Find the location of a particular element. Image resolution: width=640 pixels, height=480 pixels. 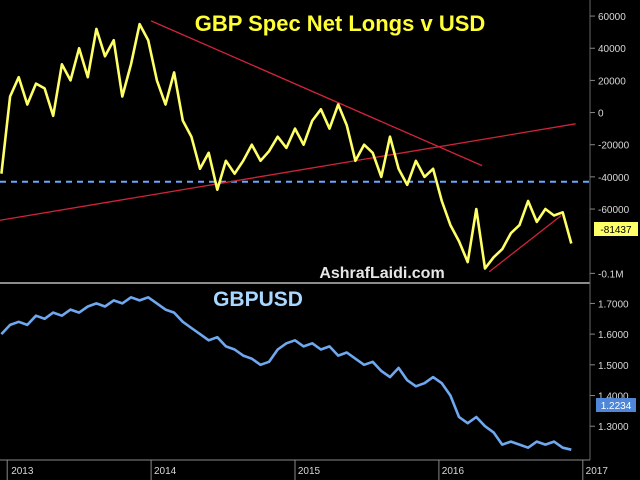

net-longs-y-tick-label: 60000 is located at coordinates (612, 17).